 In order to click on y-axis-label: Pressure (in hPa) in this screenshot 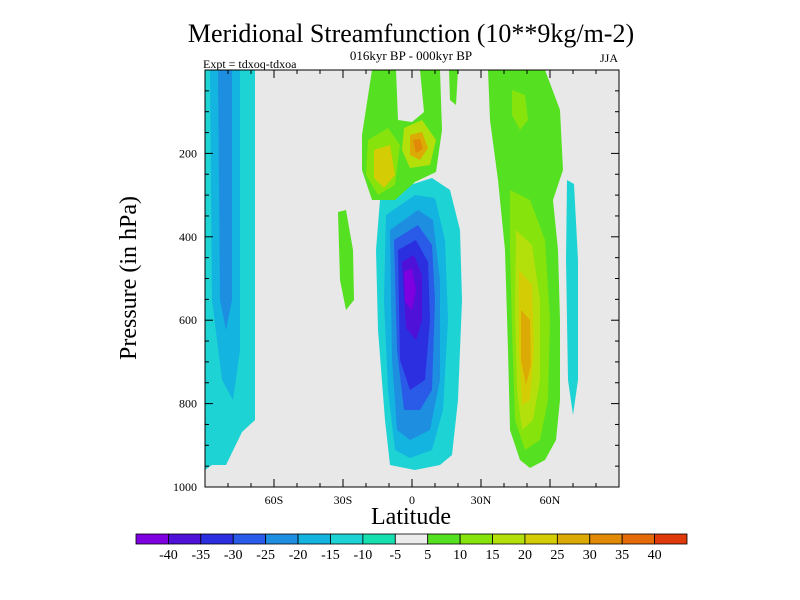, I will do `click(129, 278)`.